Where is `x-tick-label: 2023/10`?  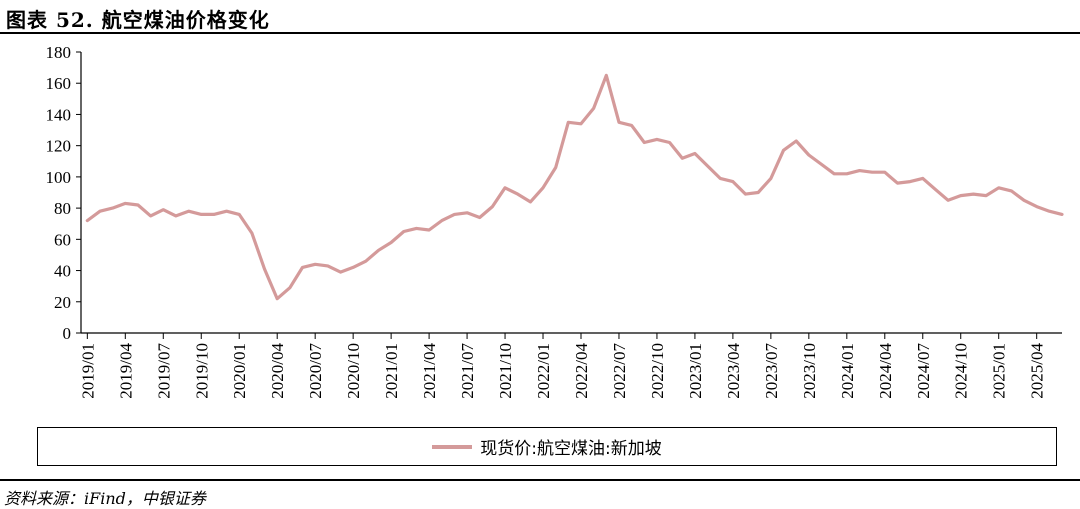
x-tick-label: 2023/10 is located at coordinates (809, 371).